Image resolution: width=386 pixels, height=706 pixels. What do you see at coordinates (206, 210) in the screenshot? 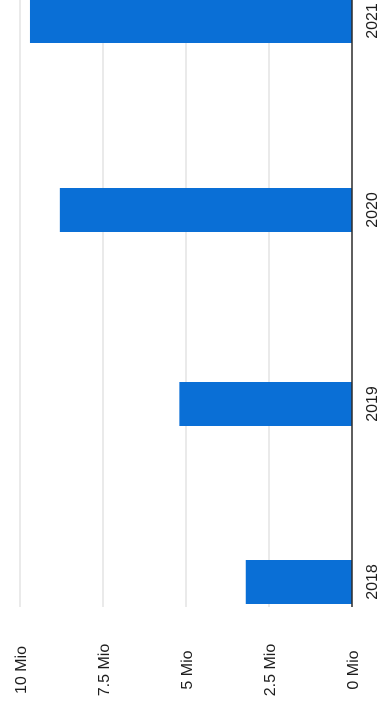
I see `bar-2020` at bounding box center [206, 210].